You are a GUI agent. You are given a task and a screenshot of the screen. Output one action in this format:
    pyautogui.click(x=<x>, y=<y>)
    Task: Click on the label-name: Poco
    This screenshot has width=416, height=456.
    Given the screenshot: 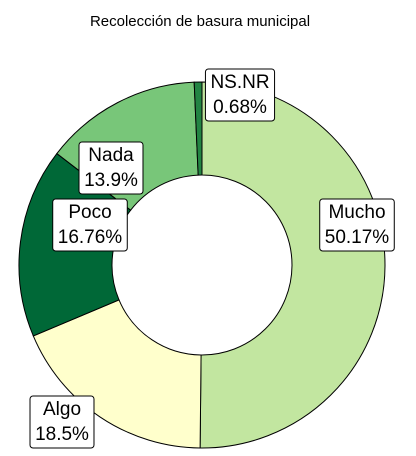 What is the action you would take?
    pyautogui.click(x=89, y=212)
    